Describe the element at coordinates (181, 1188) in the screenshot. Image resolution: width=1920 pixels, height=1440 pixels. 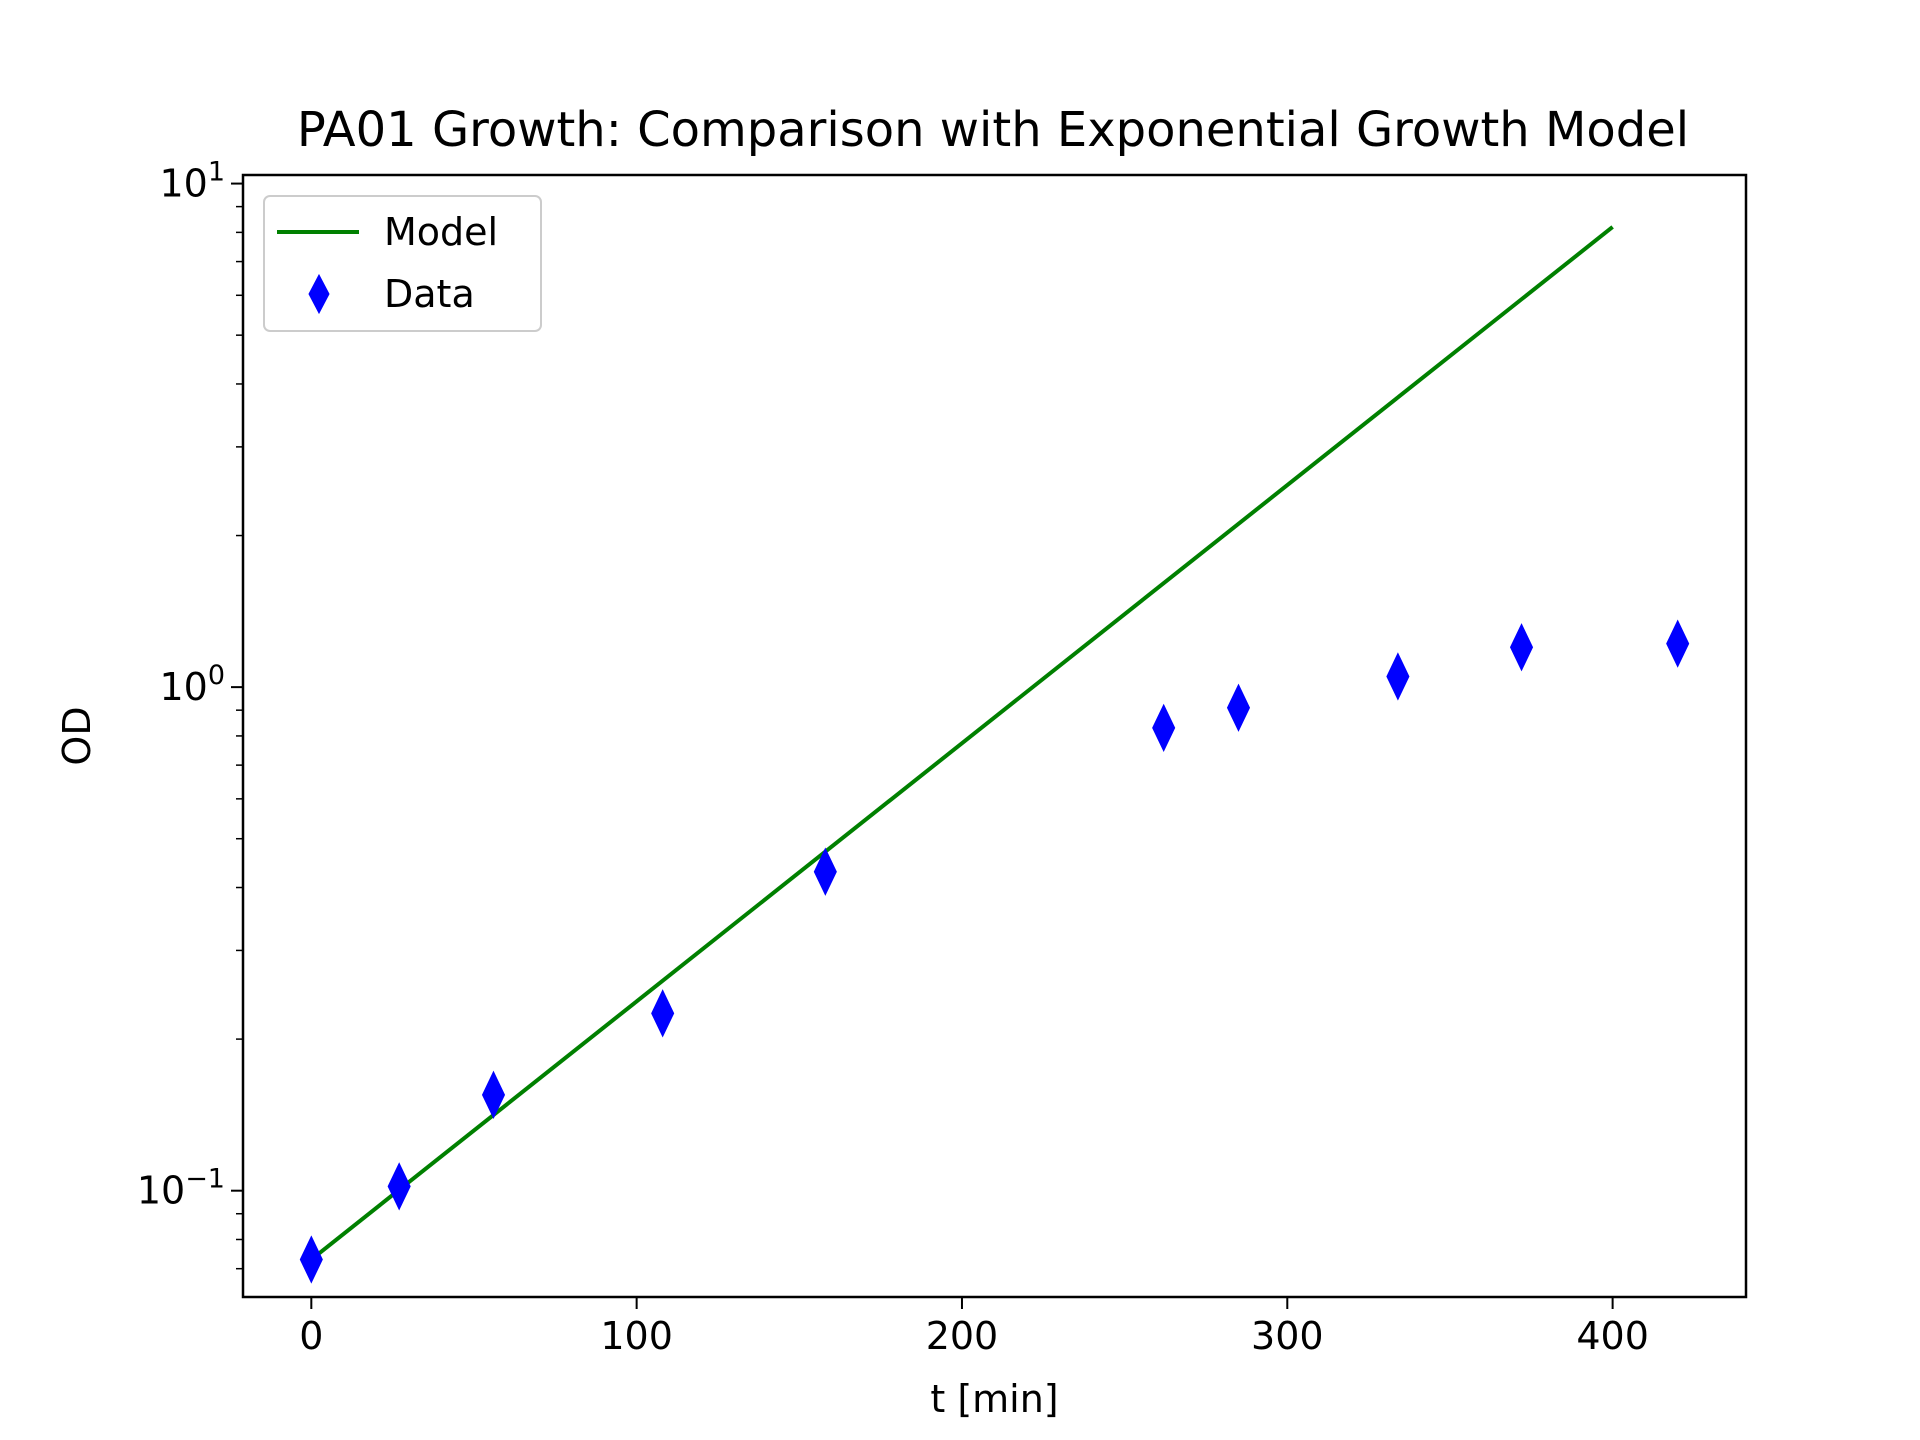
I see `y-tick-label: 10⁻¹` at that location.